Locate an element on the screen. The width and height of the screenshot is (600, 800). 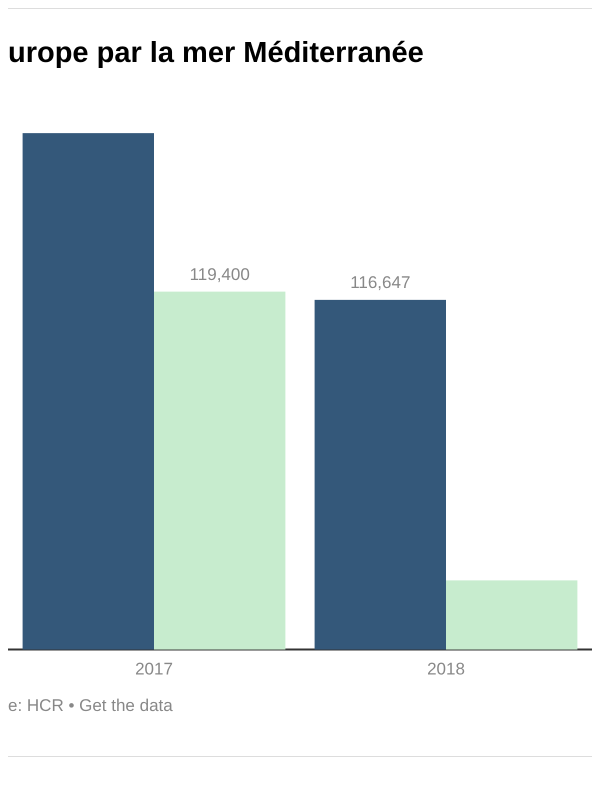
data-label: 116,647 is located at coordinates (380, 282).